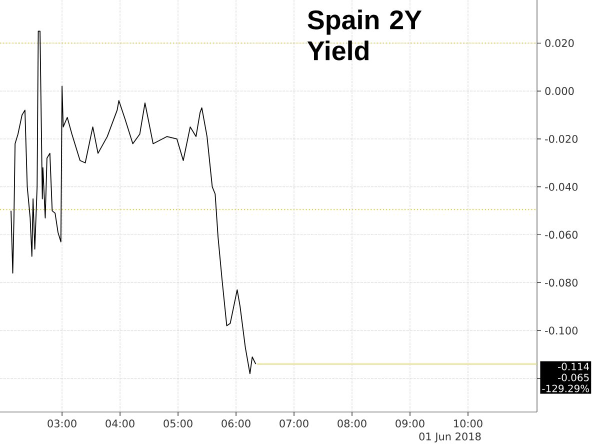 Image resolution: width=600 pixels, height=445 pixels. What do you see at coordinates (236, 424) in the screenshot?
I see `x-tick-label: 06:00` at bounding box center [236, 424].